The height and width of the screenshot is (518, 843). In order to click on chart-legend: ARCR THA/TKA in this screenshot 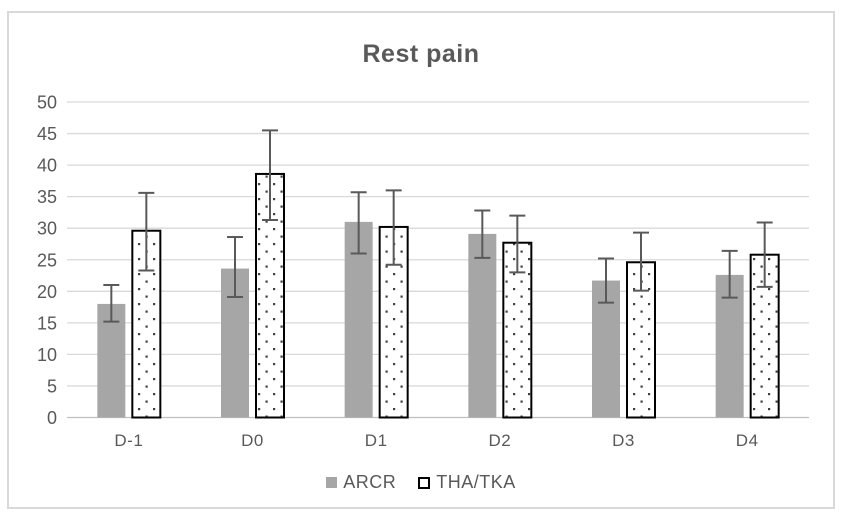, I will do `click(421, 482)`.